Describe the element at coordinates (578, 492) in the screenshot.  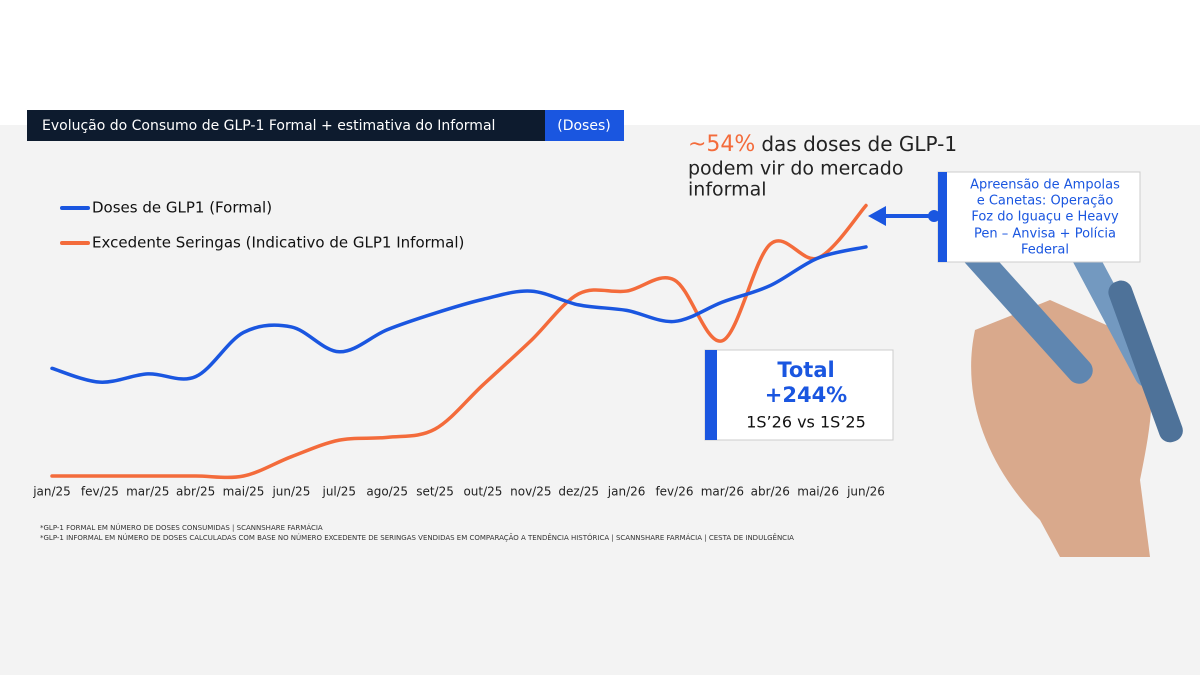
I see `x-tick-label: dez/25` at that location.